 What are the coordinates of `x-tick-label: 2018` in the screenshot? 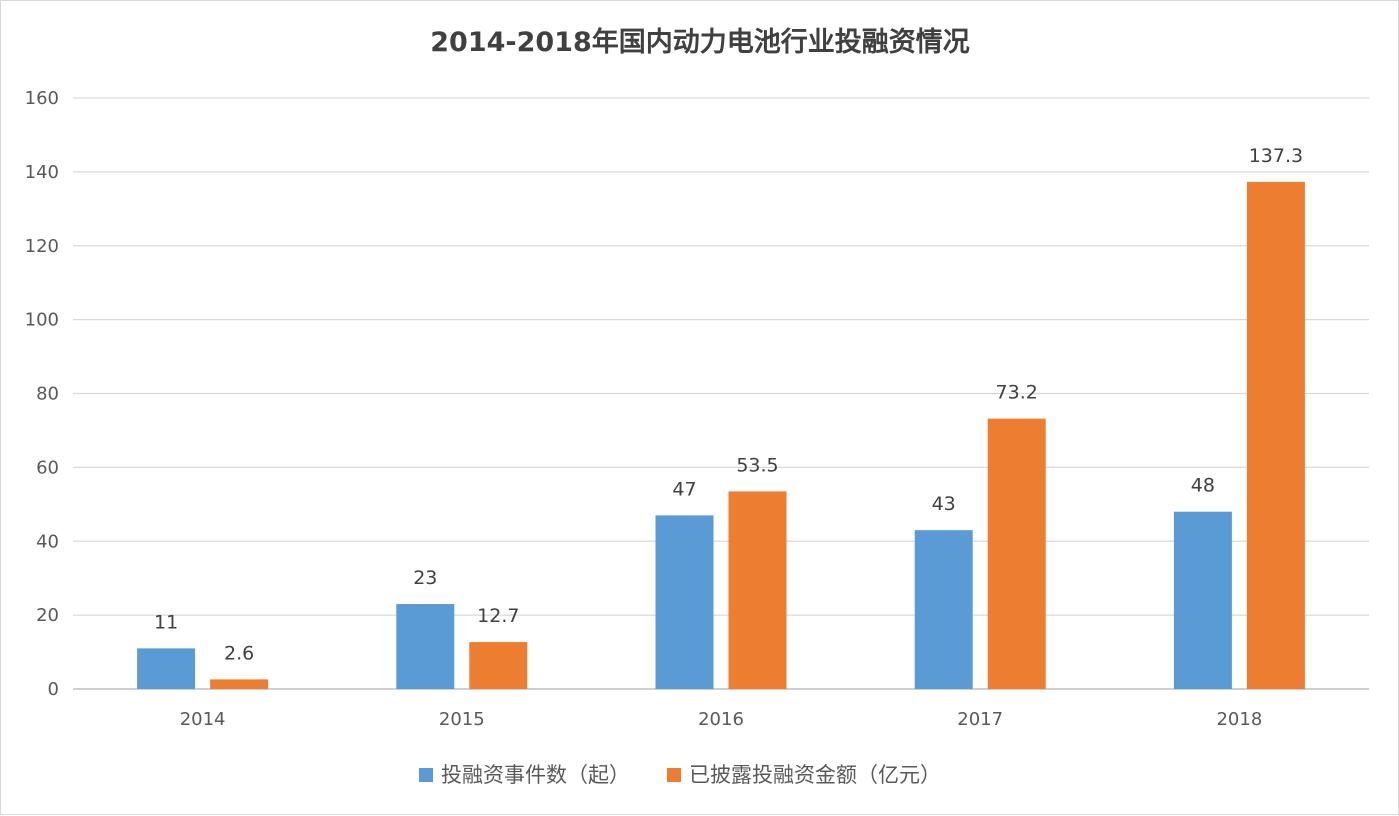 It's located at (1239, 719).